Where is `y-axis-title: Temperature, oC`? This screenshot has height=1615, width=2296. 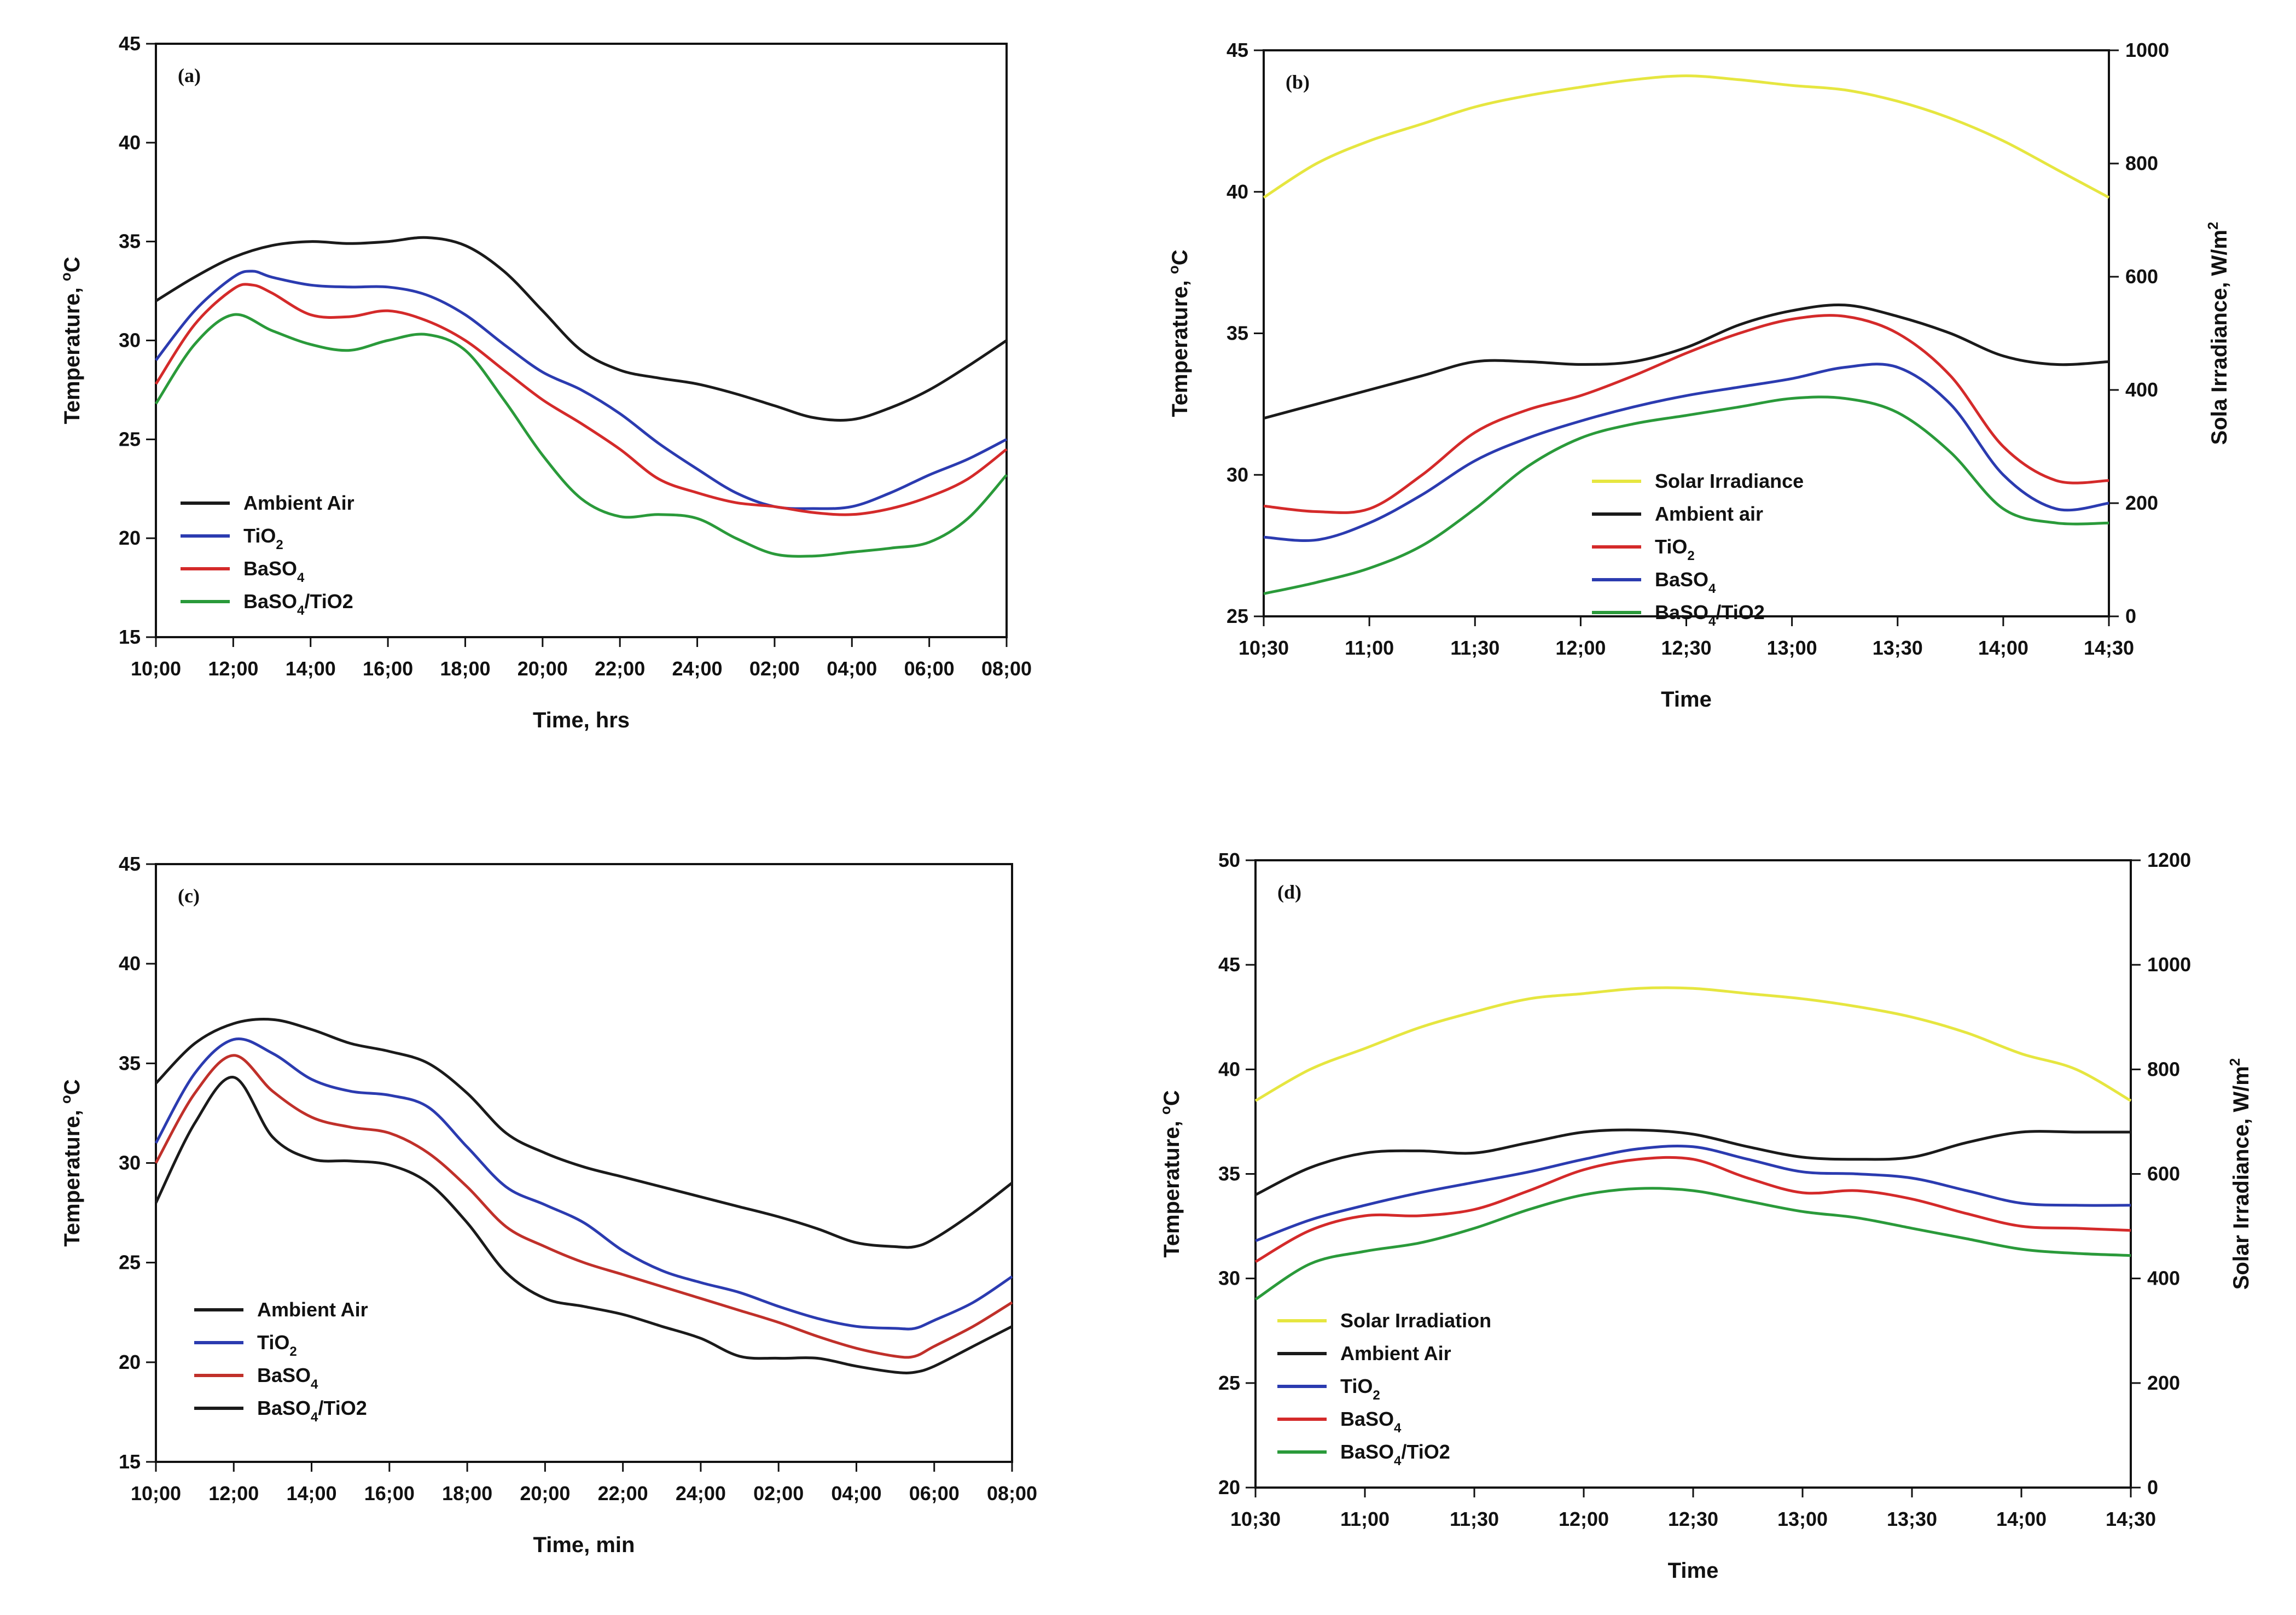
y-axis-title: Temperature, oC is located at coordinates (1170, 1173).